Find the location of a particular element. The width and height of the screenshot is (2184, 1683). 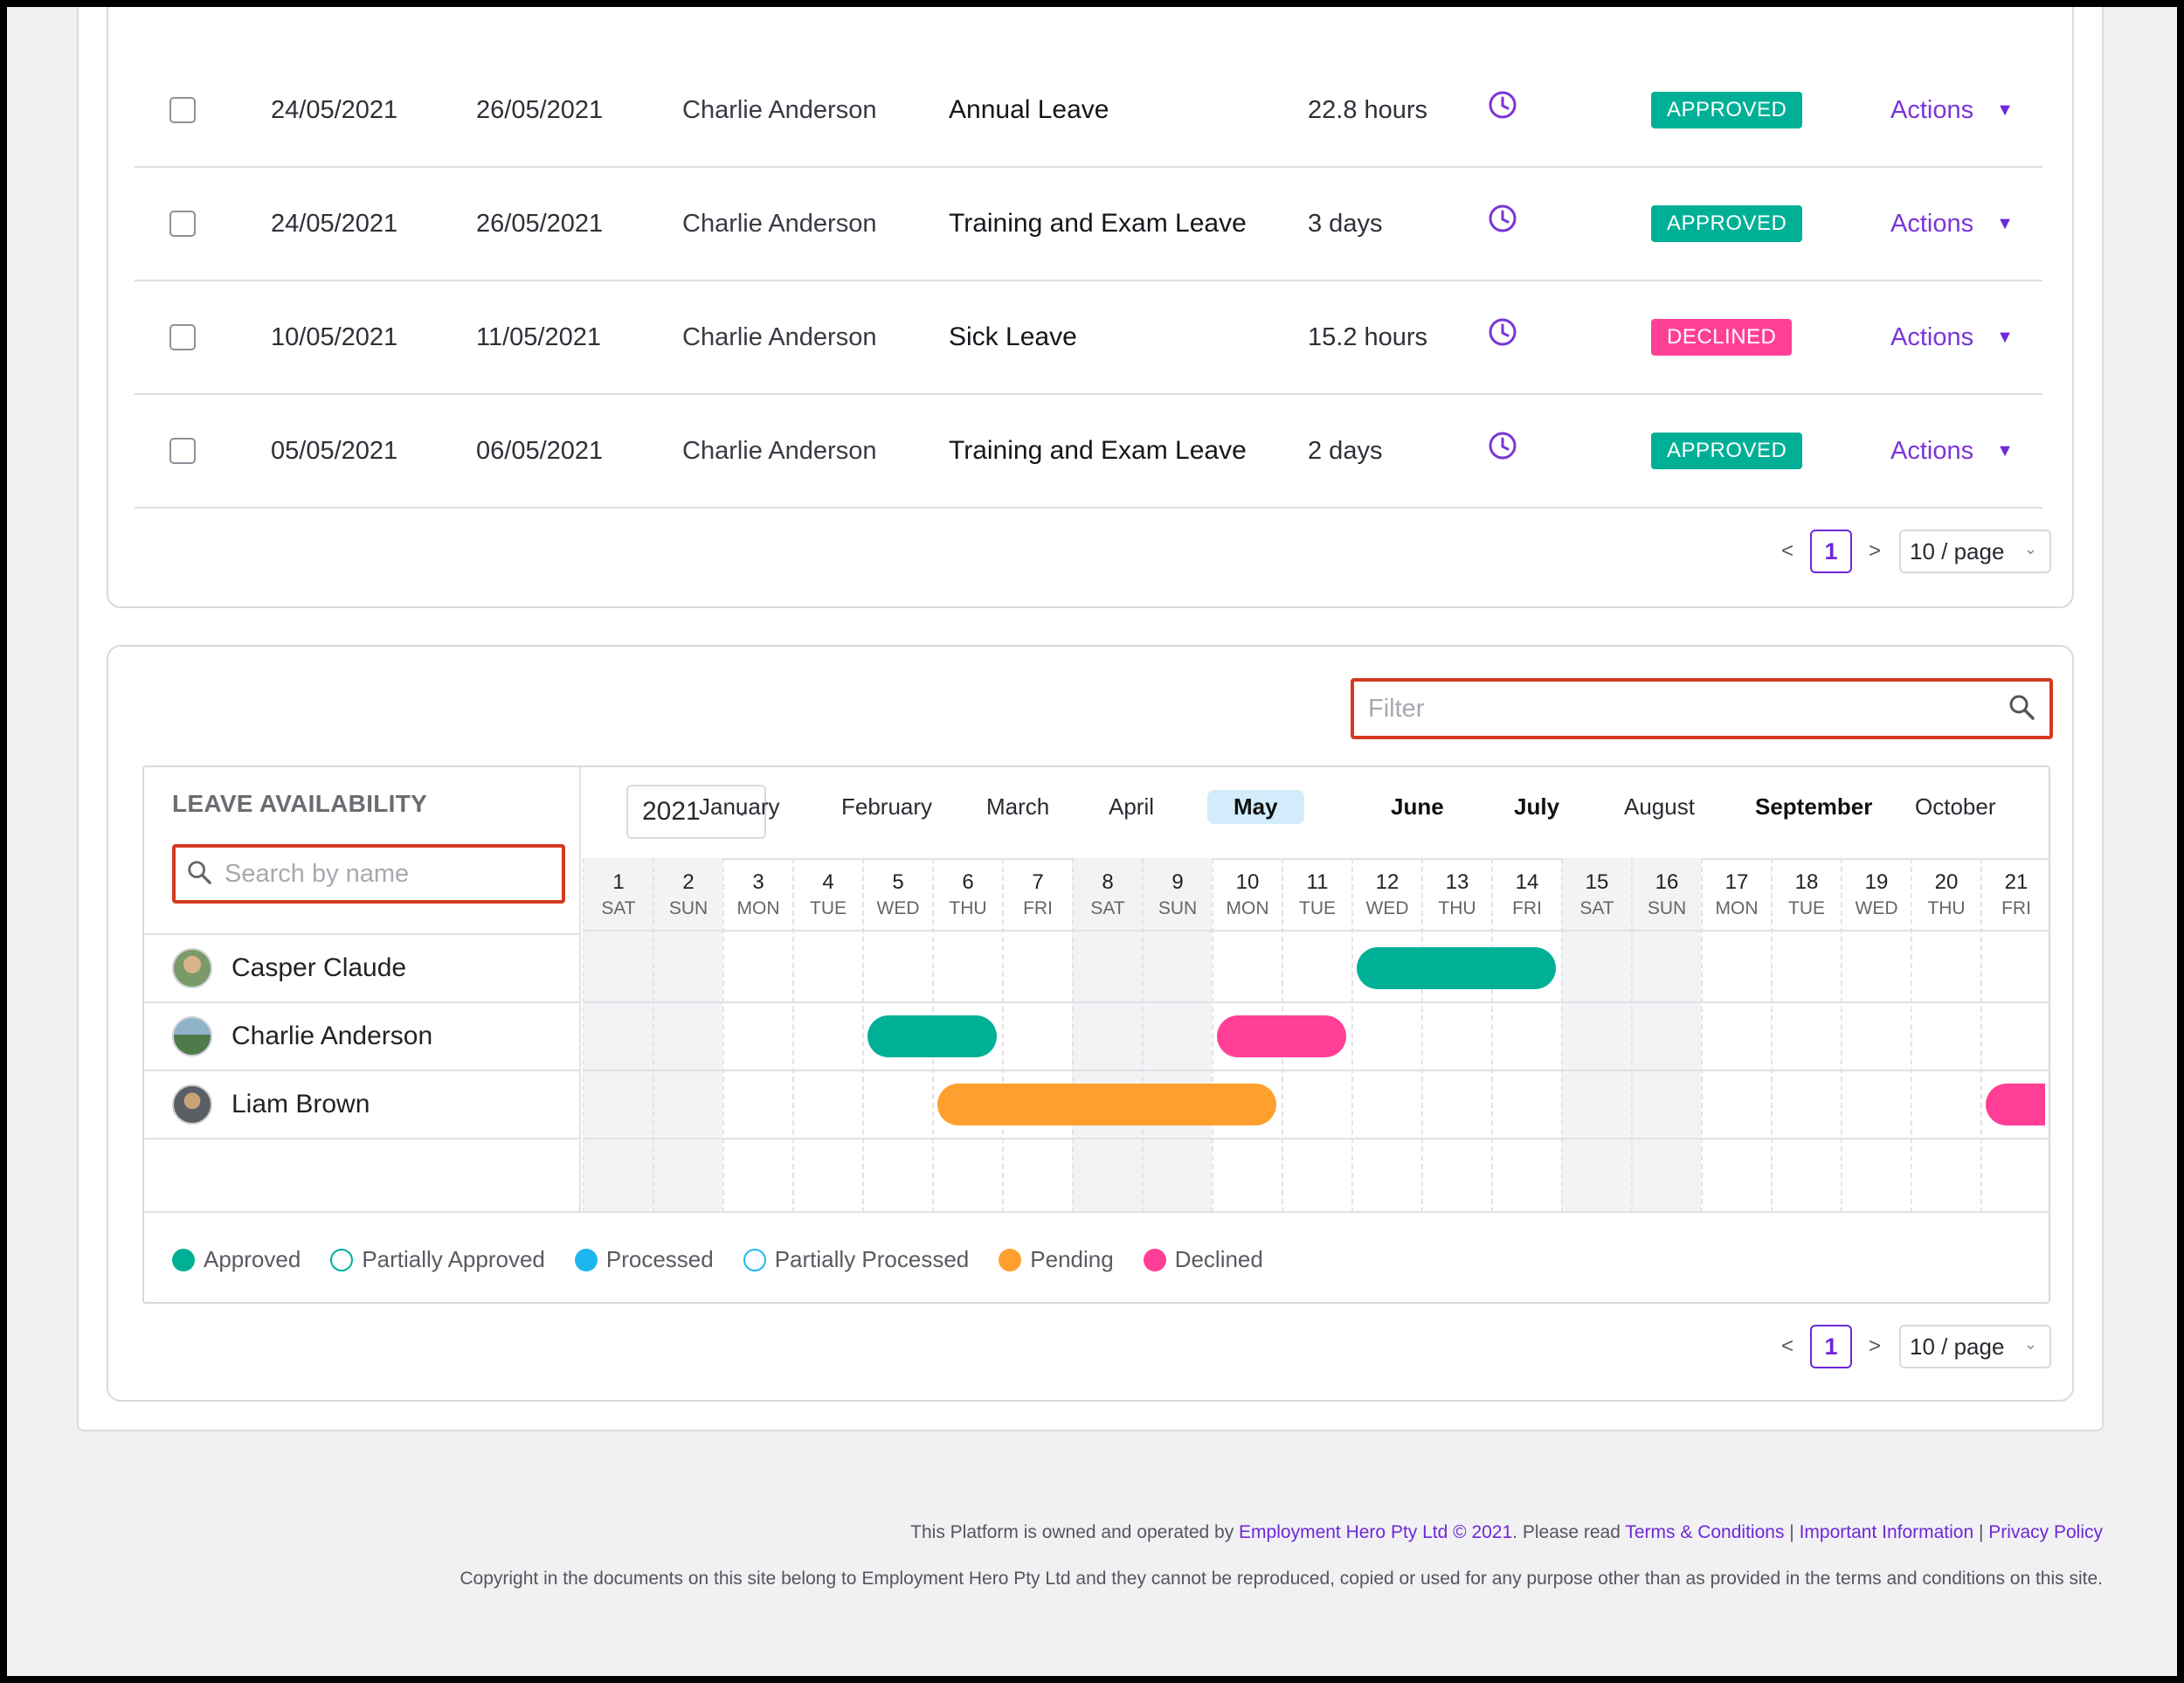

caret-down-icon: ▼ is located at coordinates (2005, 450).